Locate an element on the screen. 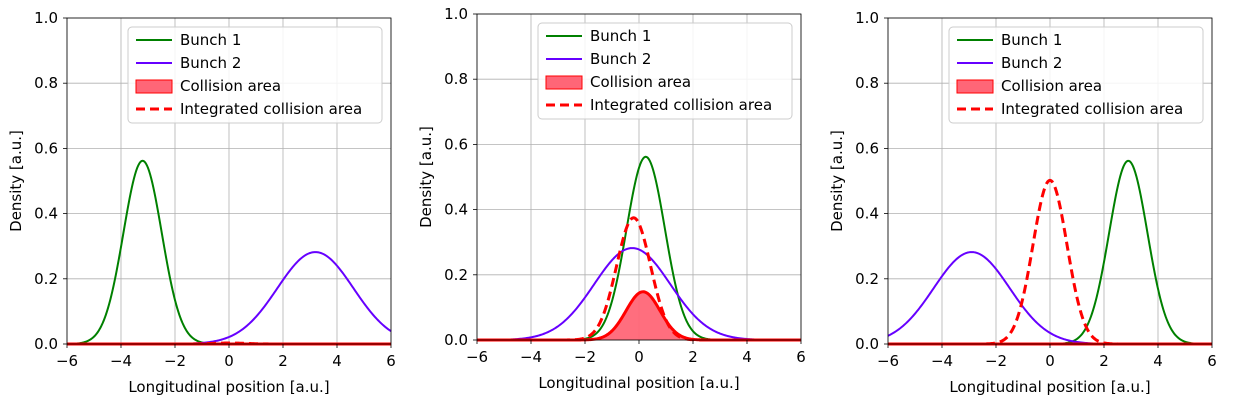  collision-area-fill is located at coordinates (639, 315).